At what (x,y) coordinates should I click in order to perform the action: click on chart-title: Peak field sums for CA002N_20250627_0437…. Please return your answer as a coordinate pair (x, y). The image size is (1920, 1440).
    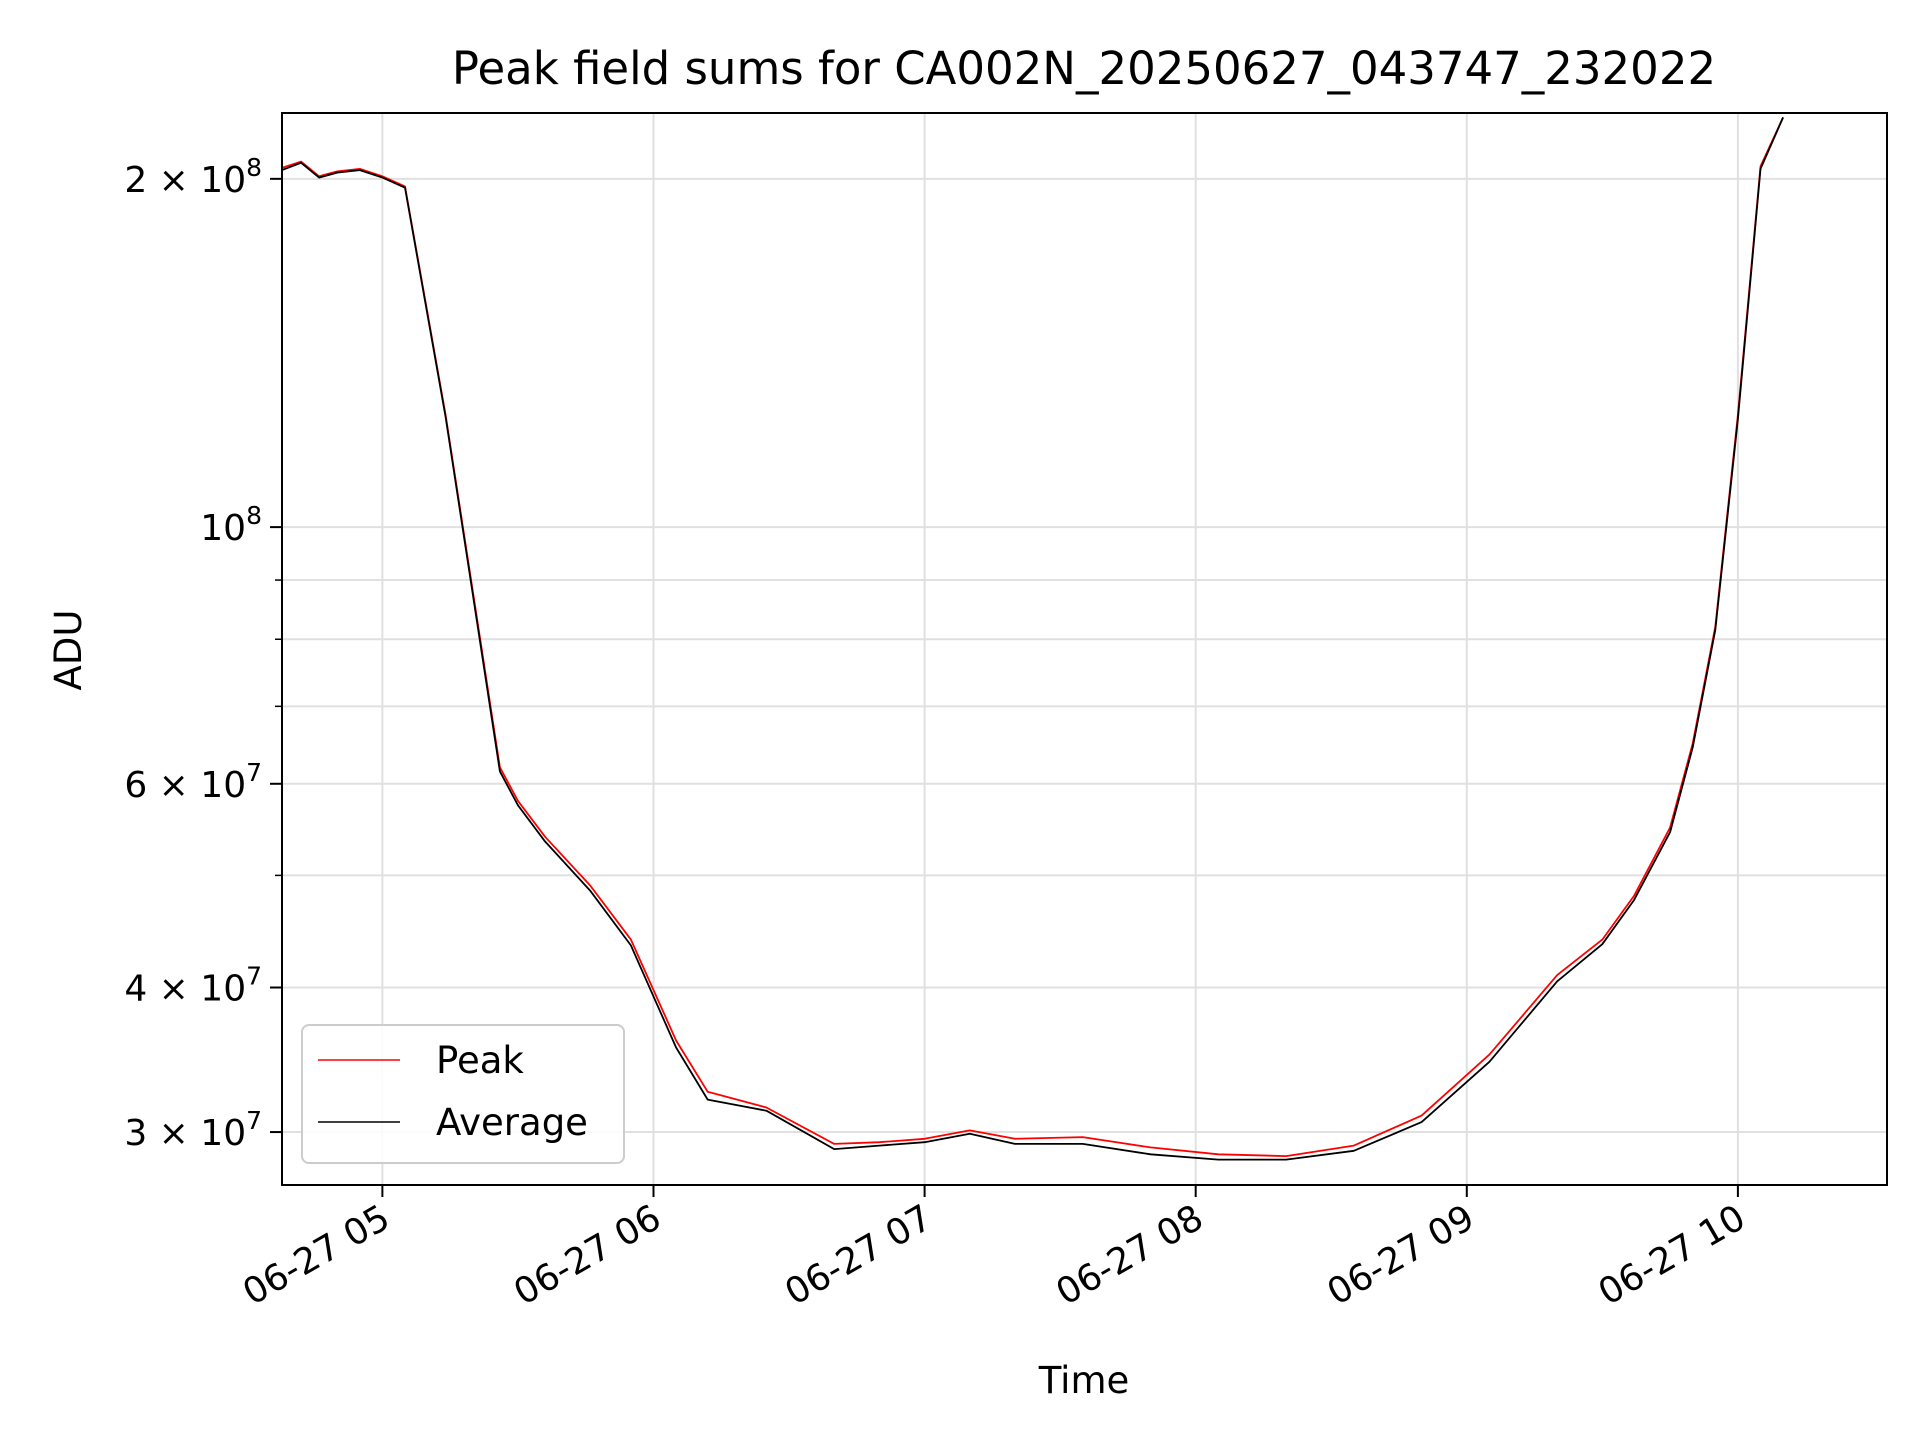
    Looking at the image, I should click on (1084, 68).